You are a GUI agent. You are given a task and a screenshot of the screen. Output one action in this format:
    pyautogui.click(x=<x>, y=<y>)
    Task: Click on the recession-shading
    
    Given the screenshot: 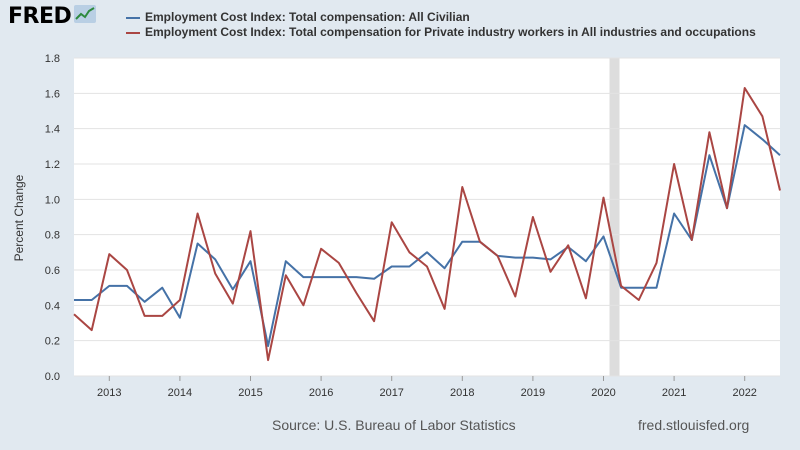 What is the action you would take?
    pyautogui.click(x=614, y=217)
    